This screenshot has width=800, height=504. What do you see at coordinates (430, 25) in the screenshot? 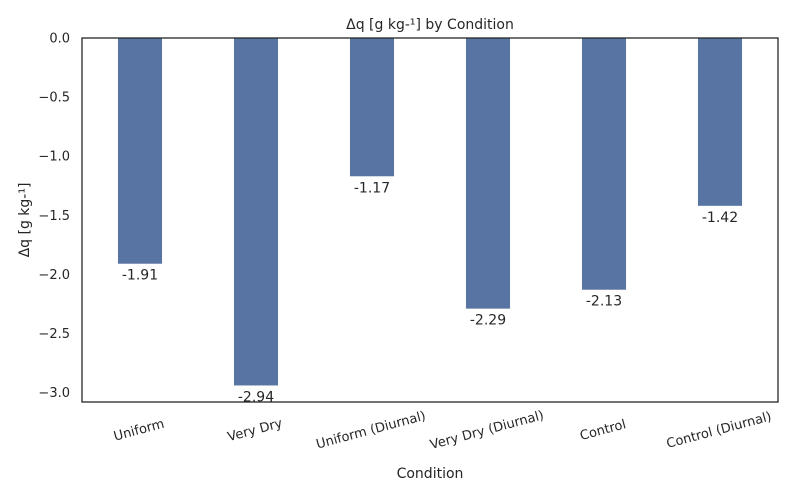
I see `chart-title: Δq [g kg-¹] by Condition` at bounding box center [430, 25].